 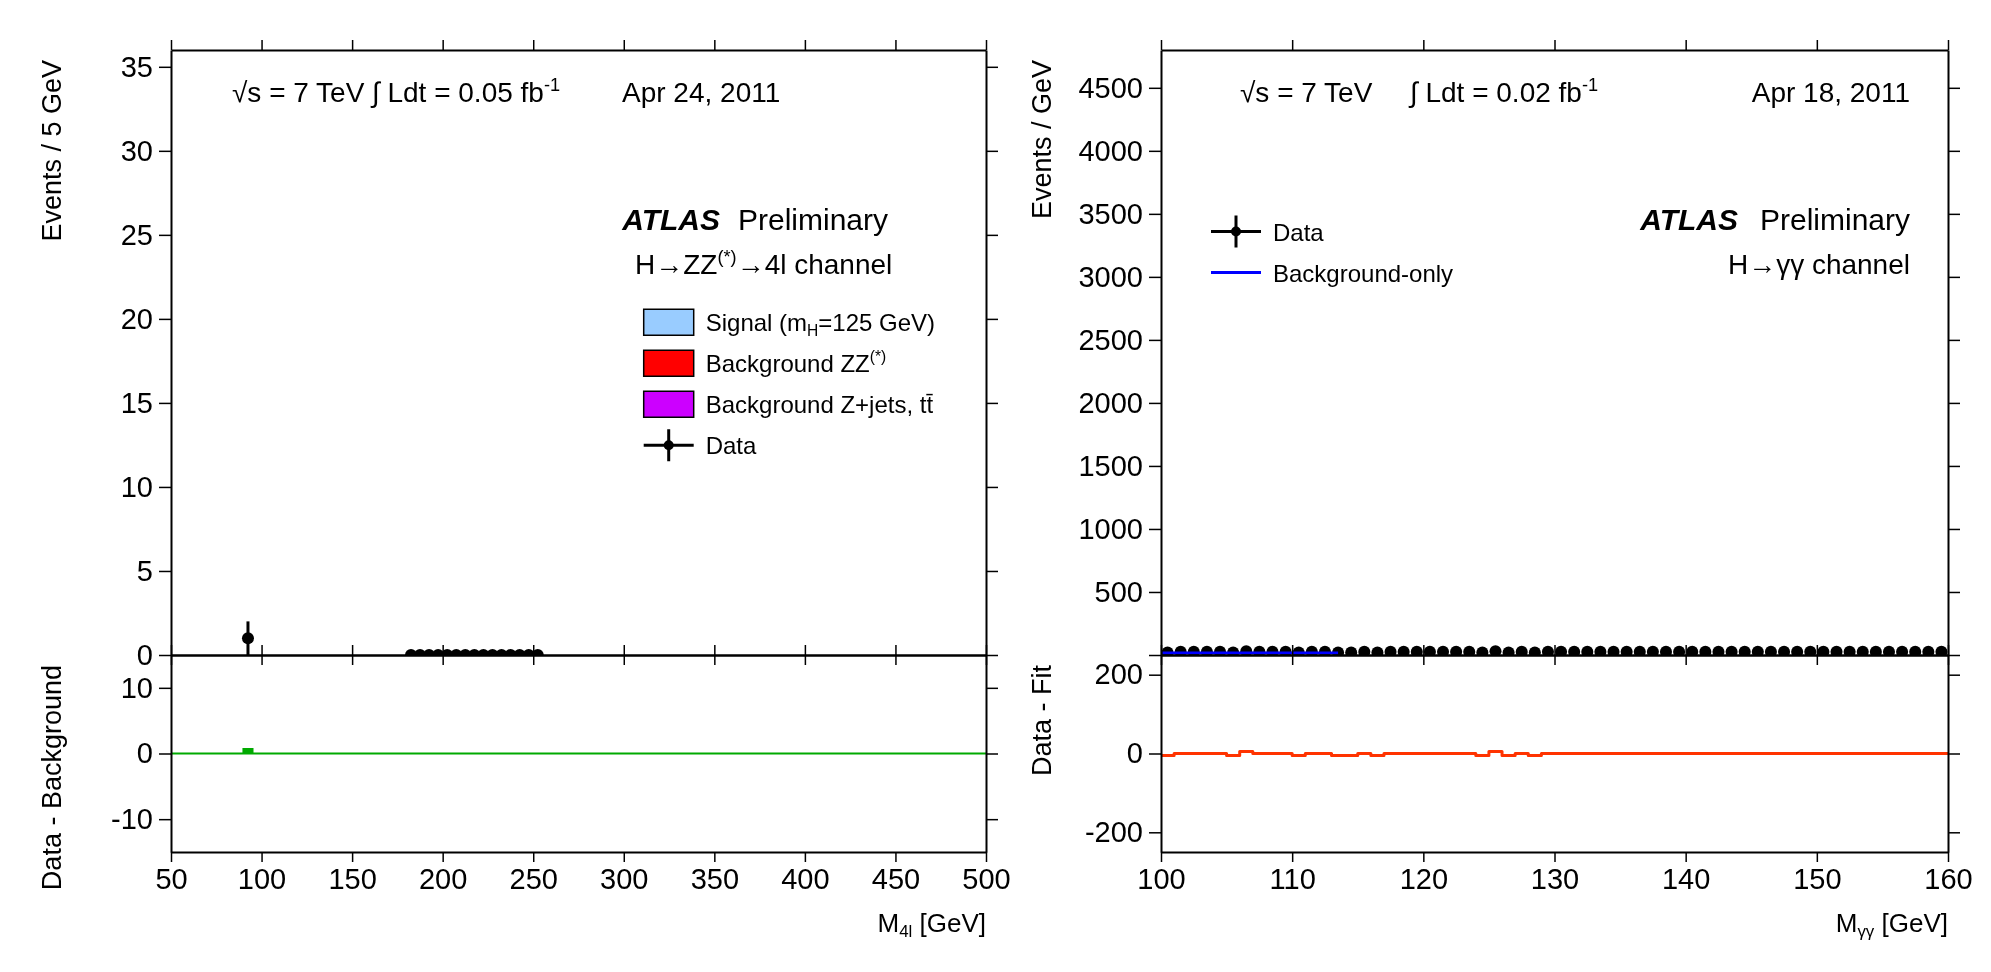 I want to click on legend-label: Background Z+jets, tt̄, so click(x=819, y=405).